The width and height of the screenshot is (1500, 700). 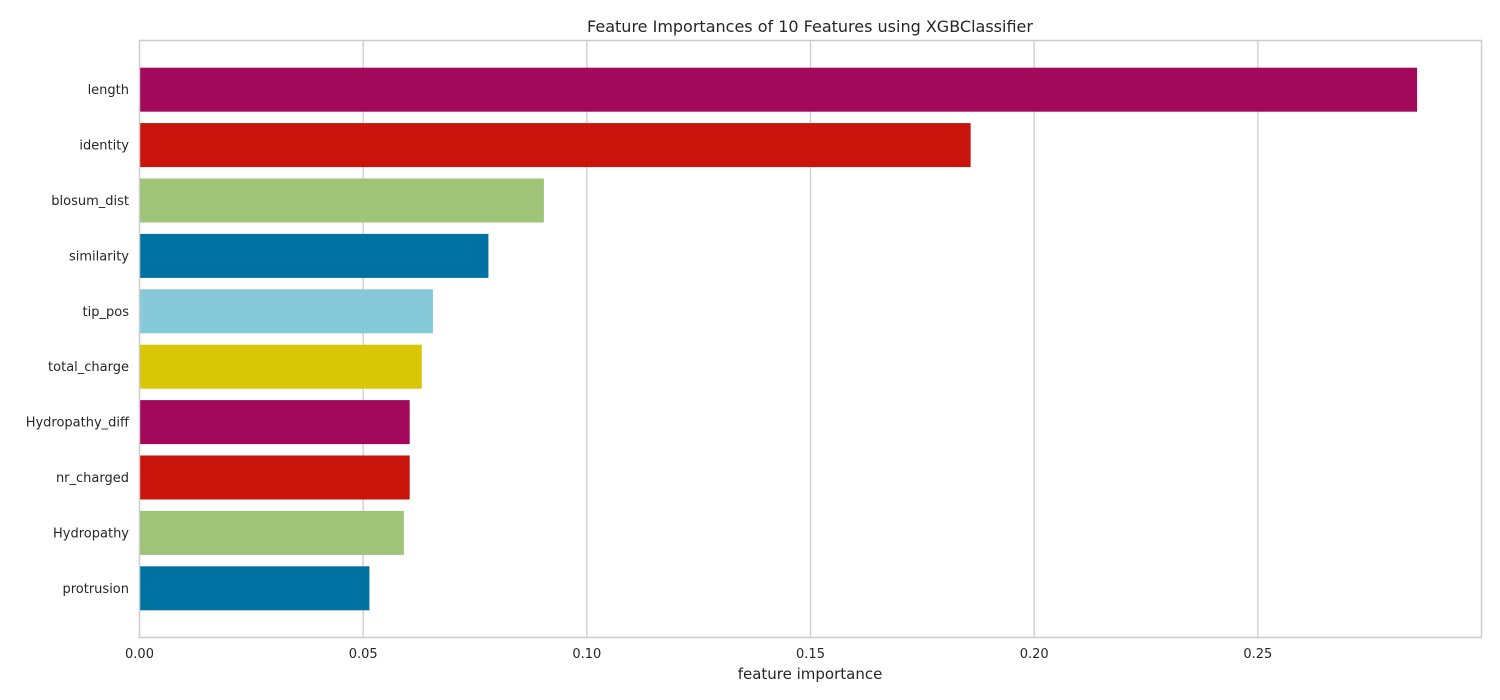 What do you see at coordinates (91, 533) in the screenshot?
I see `y-tick-label: Hydropathy` at bounding box center [91, 533].